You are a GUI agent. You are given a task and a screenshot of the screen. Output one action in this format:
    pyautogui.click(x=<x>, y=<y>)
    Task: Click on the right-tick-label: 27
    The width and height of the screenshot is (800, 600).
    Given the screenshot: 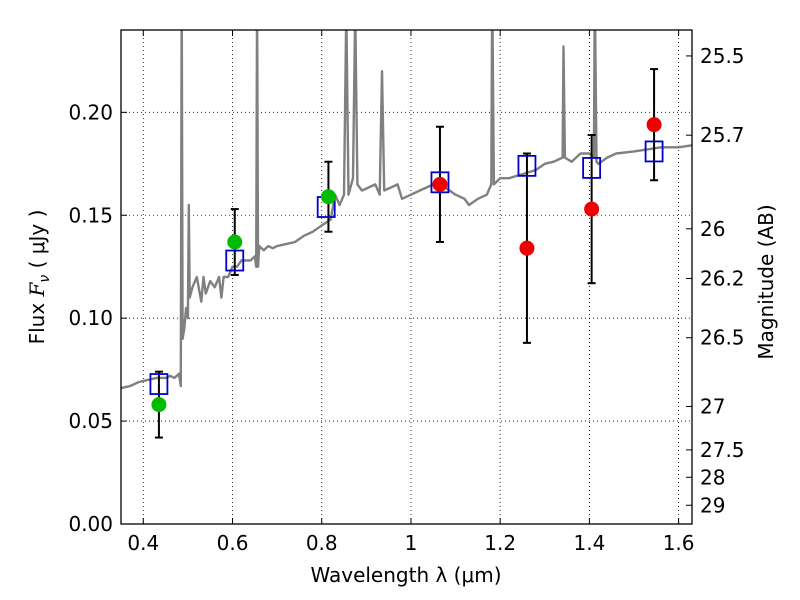 What is the action you would take?
    pyautogui.click(x=712, y=406)
    